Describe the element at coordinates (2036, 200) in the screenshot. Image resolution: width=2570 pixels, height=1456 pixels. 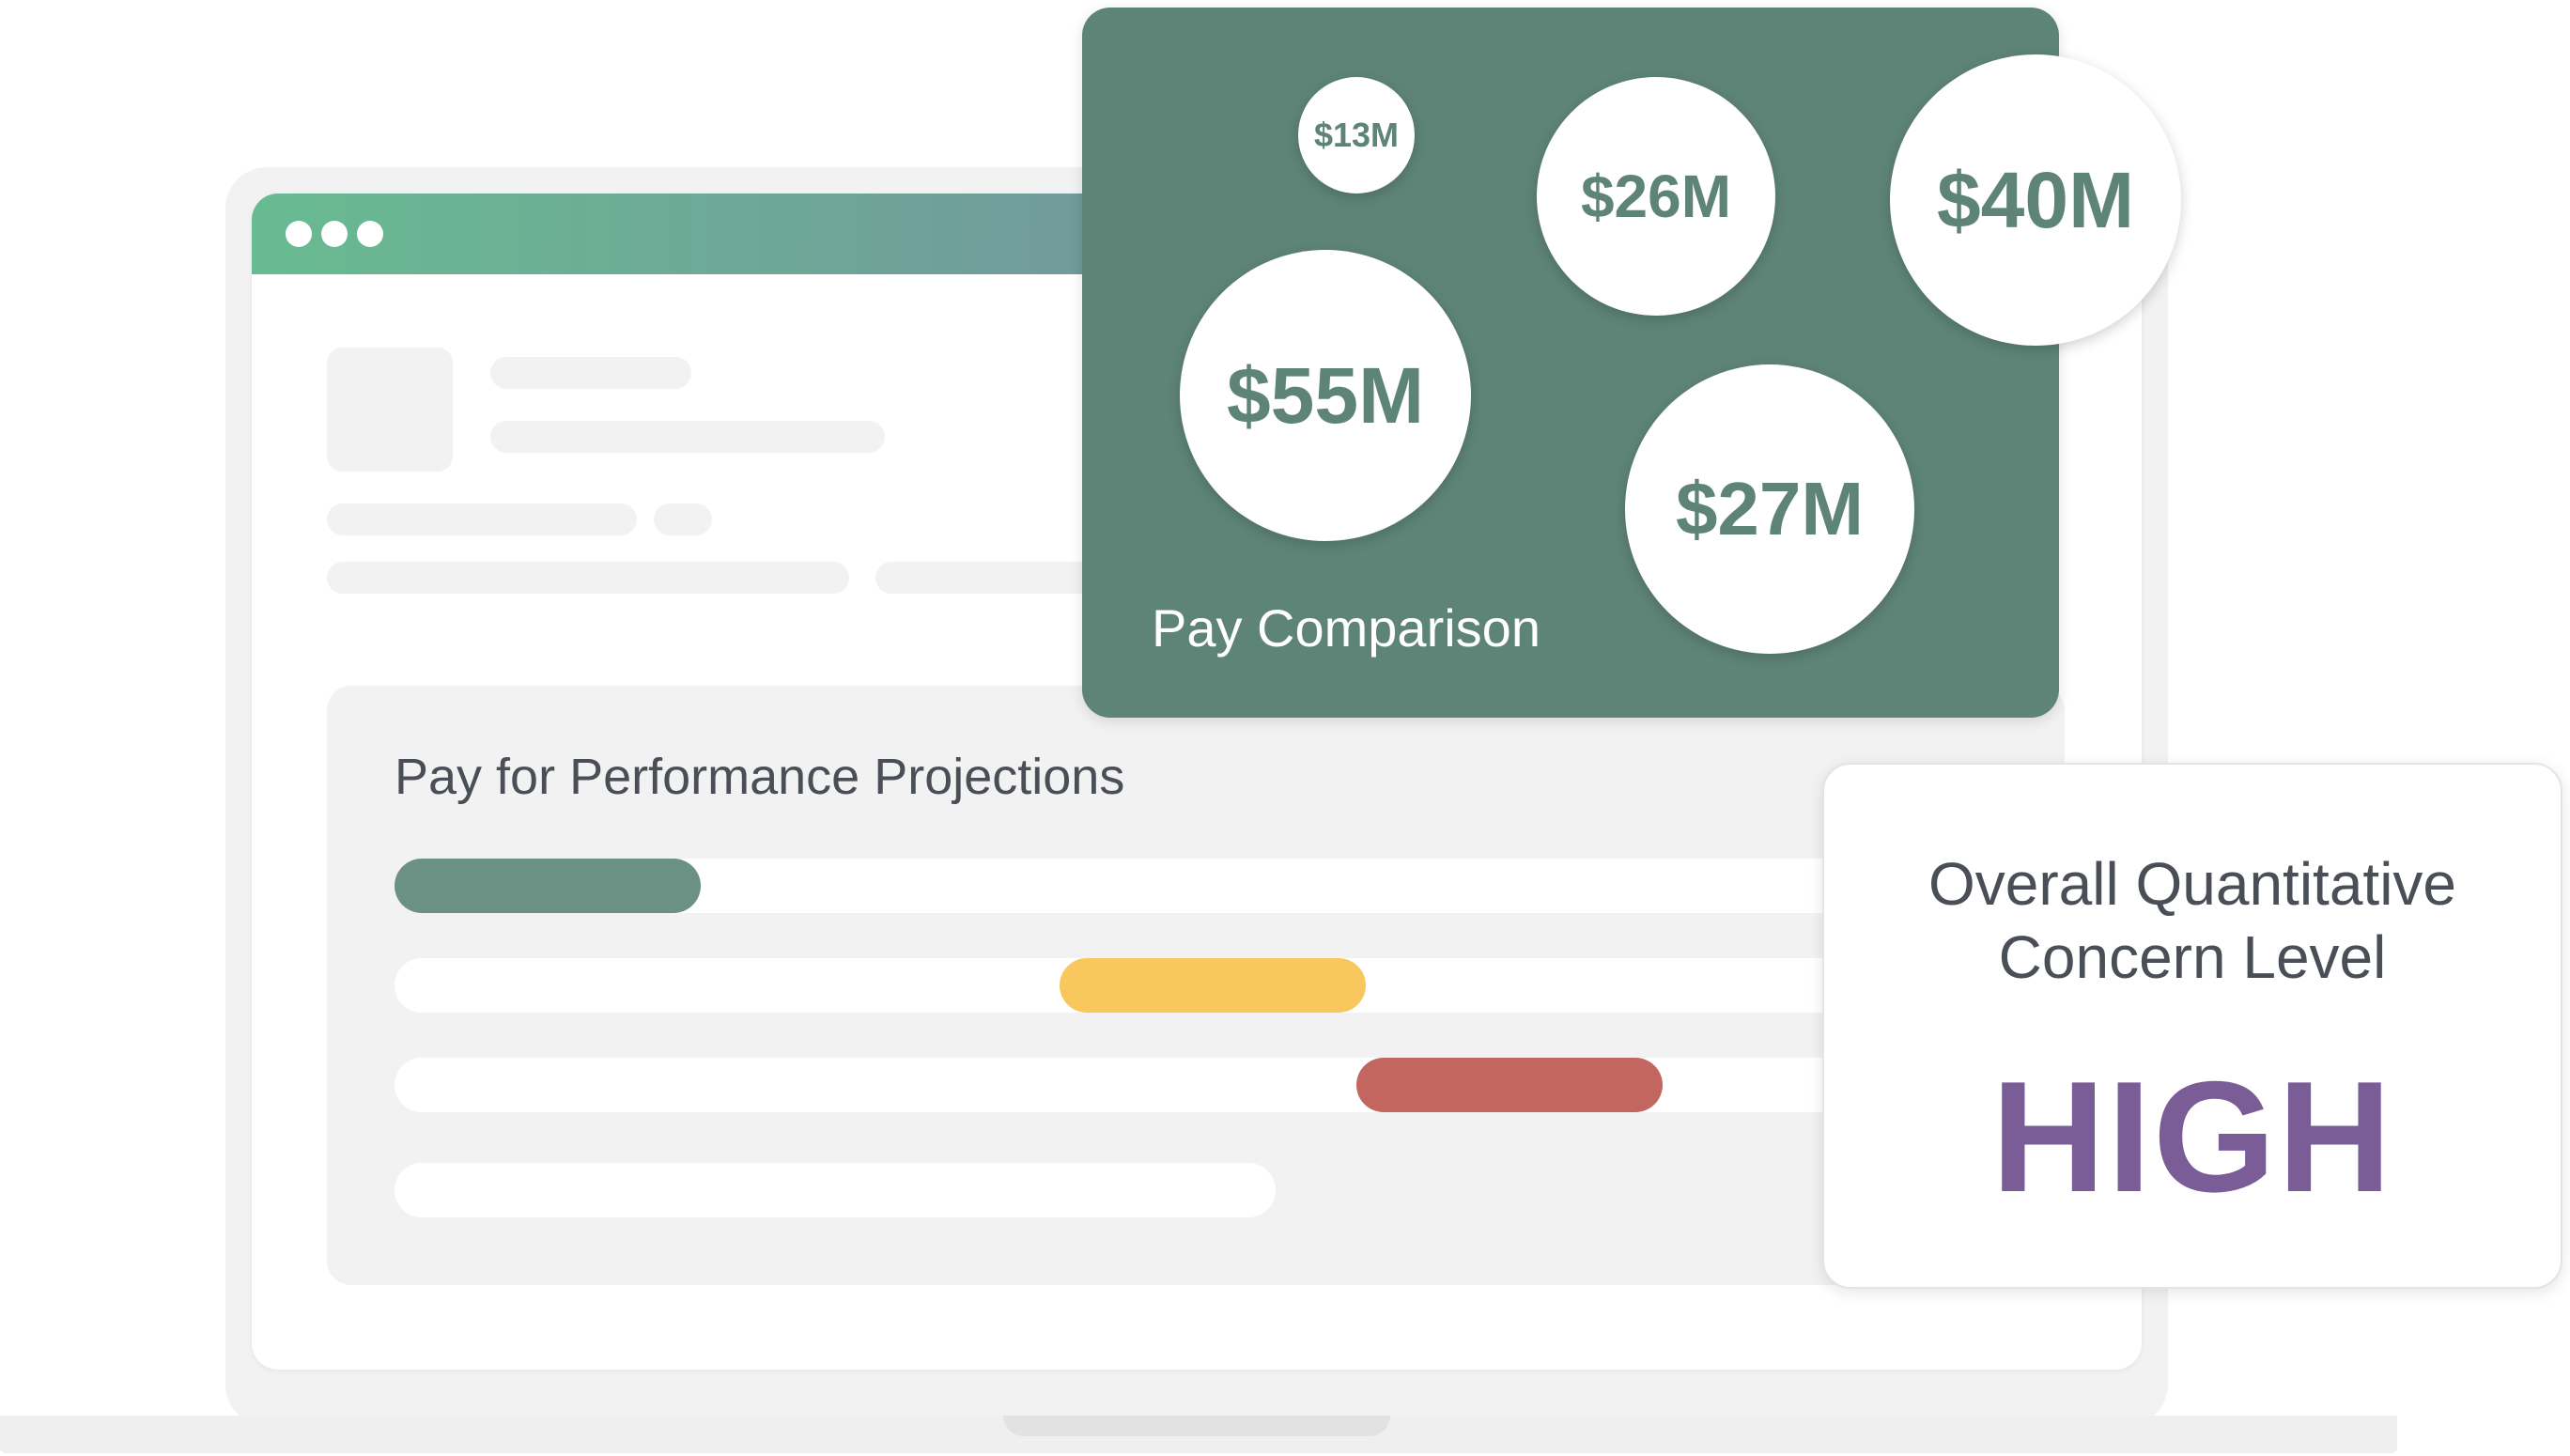
I see `pay-bubble: $40M` at that location.